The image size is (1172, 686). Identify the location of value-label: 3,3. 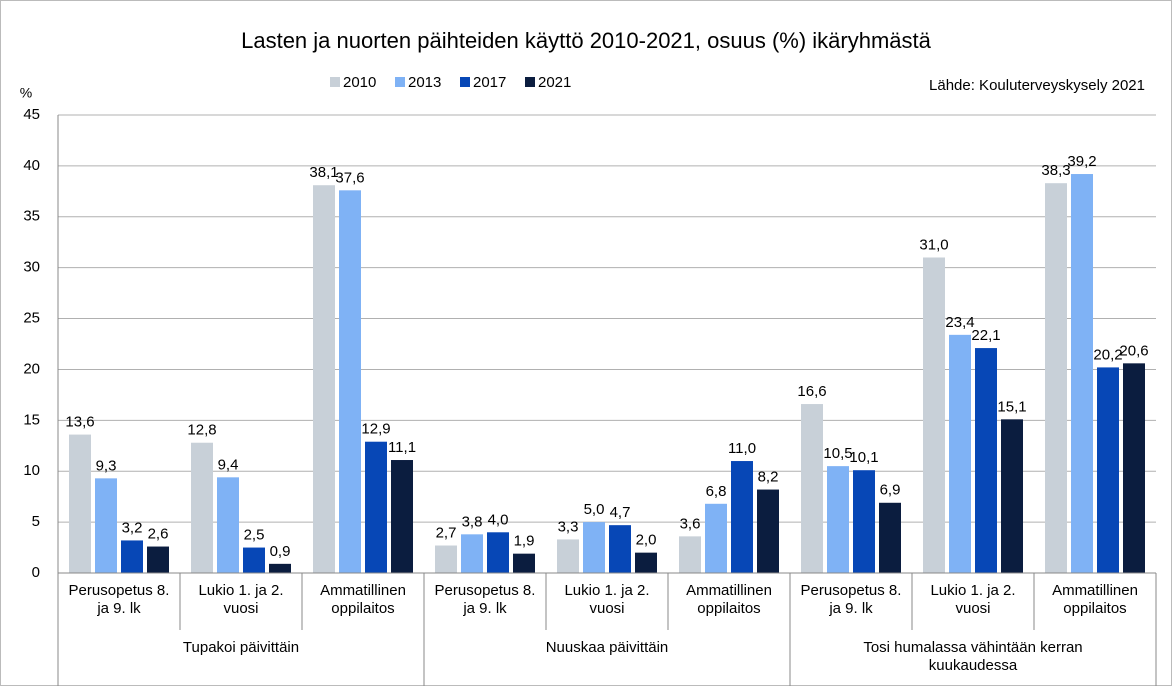
(568, 526).